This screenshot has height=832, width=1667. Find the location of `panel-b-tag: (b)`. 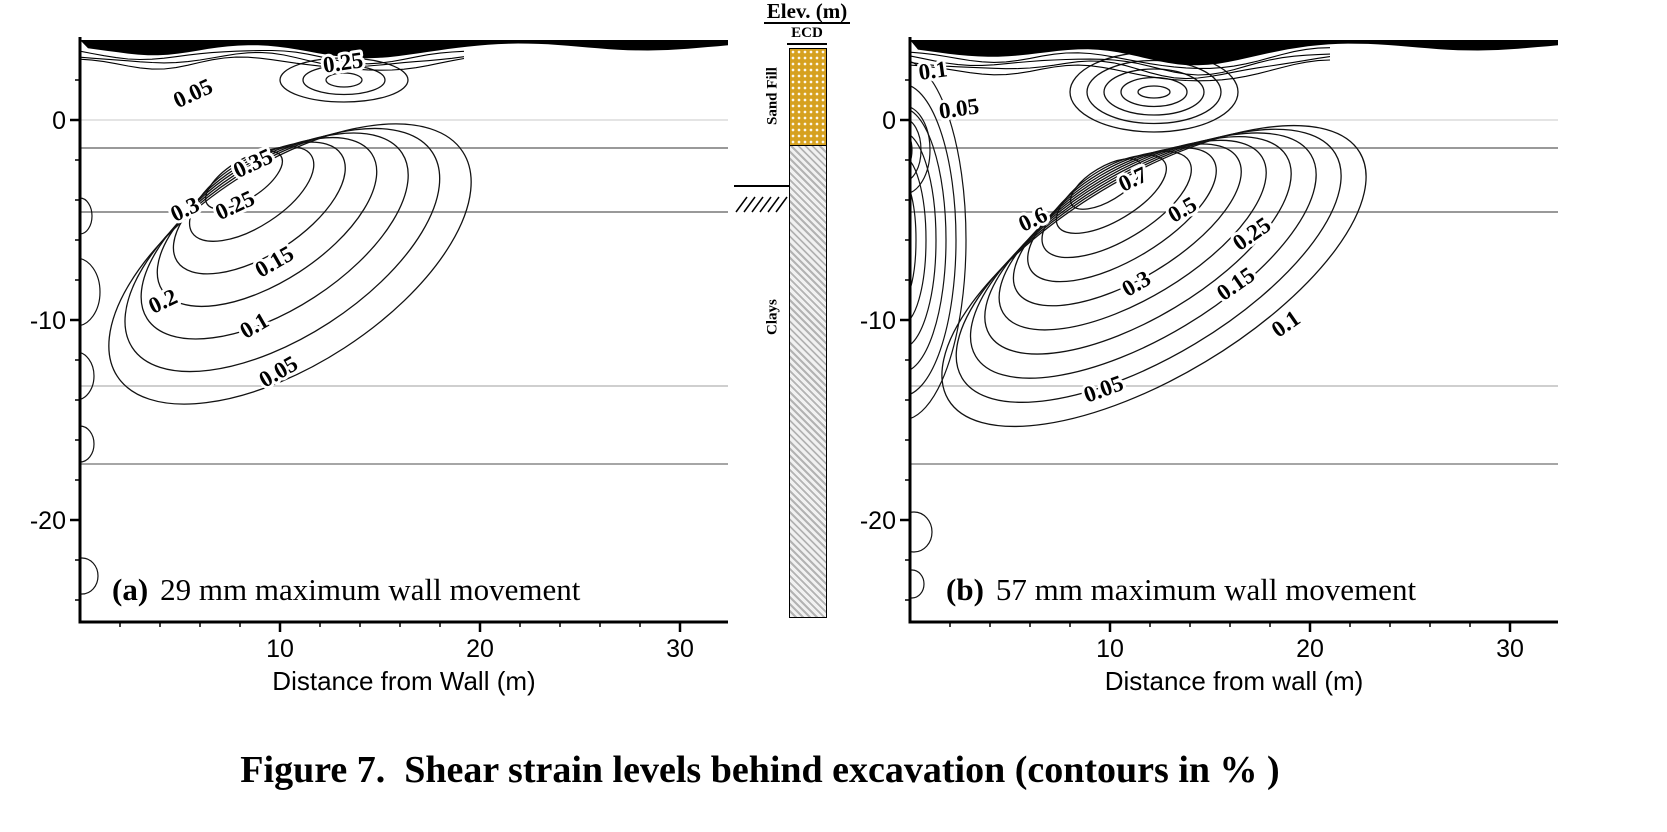

panel-b-tag: (b) is located at coordinates (965, 589).